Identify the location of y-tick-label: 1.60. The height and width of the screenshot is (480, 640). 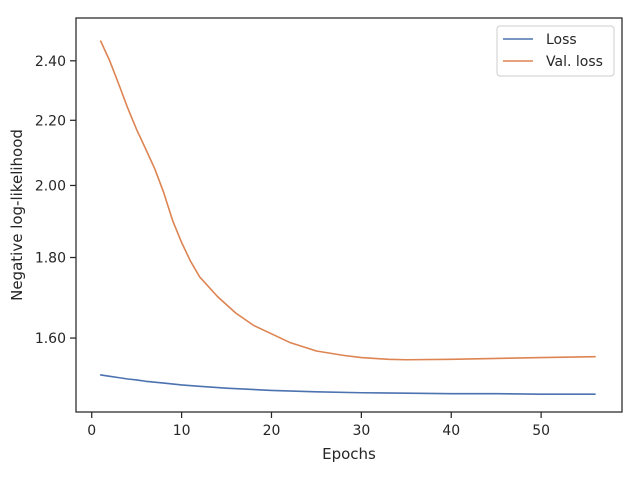
(50, 339).